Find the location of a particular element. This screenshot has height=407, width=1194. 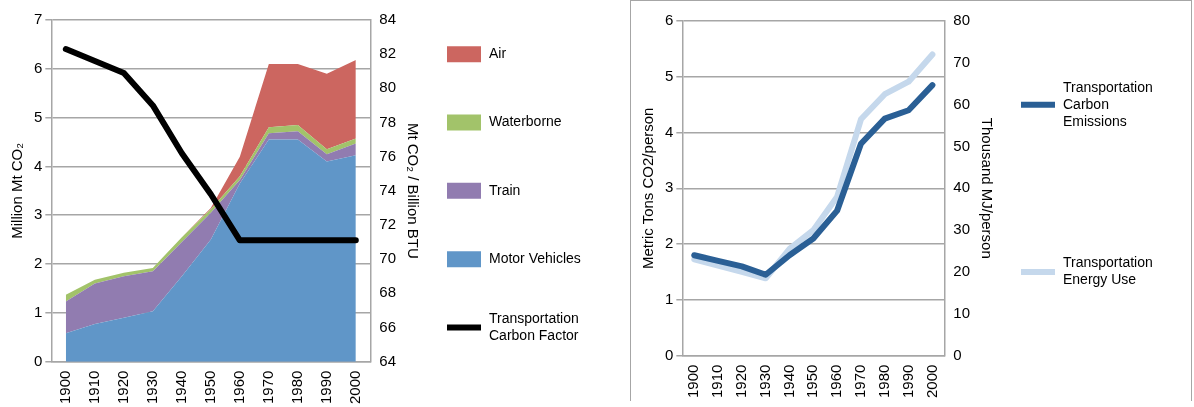

legend-label: Transportation Energy Use is located at coordinates (1108, 271).